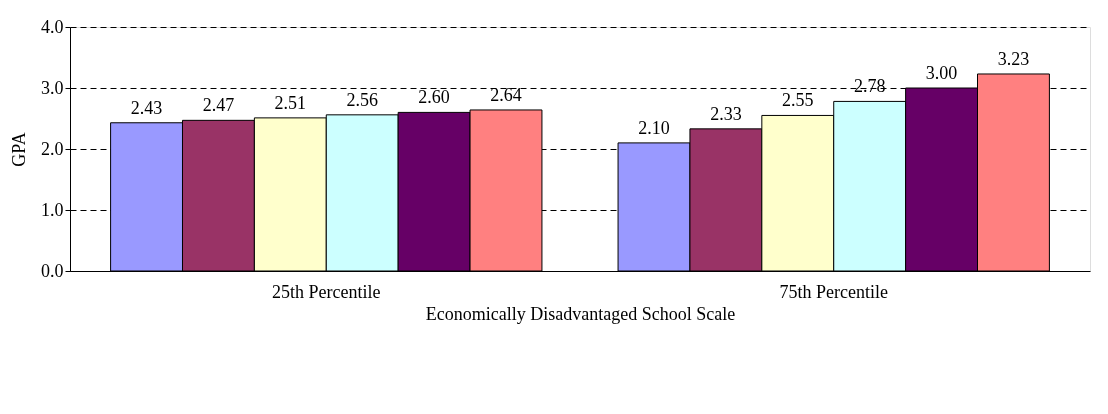 The width and height of the screenshot is (1108, 414). What do you see at coordinates (52, 270) in the screenshot?
I see `y-tick-label: 0.0` at bounding box center [52, 270].